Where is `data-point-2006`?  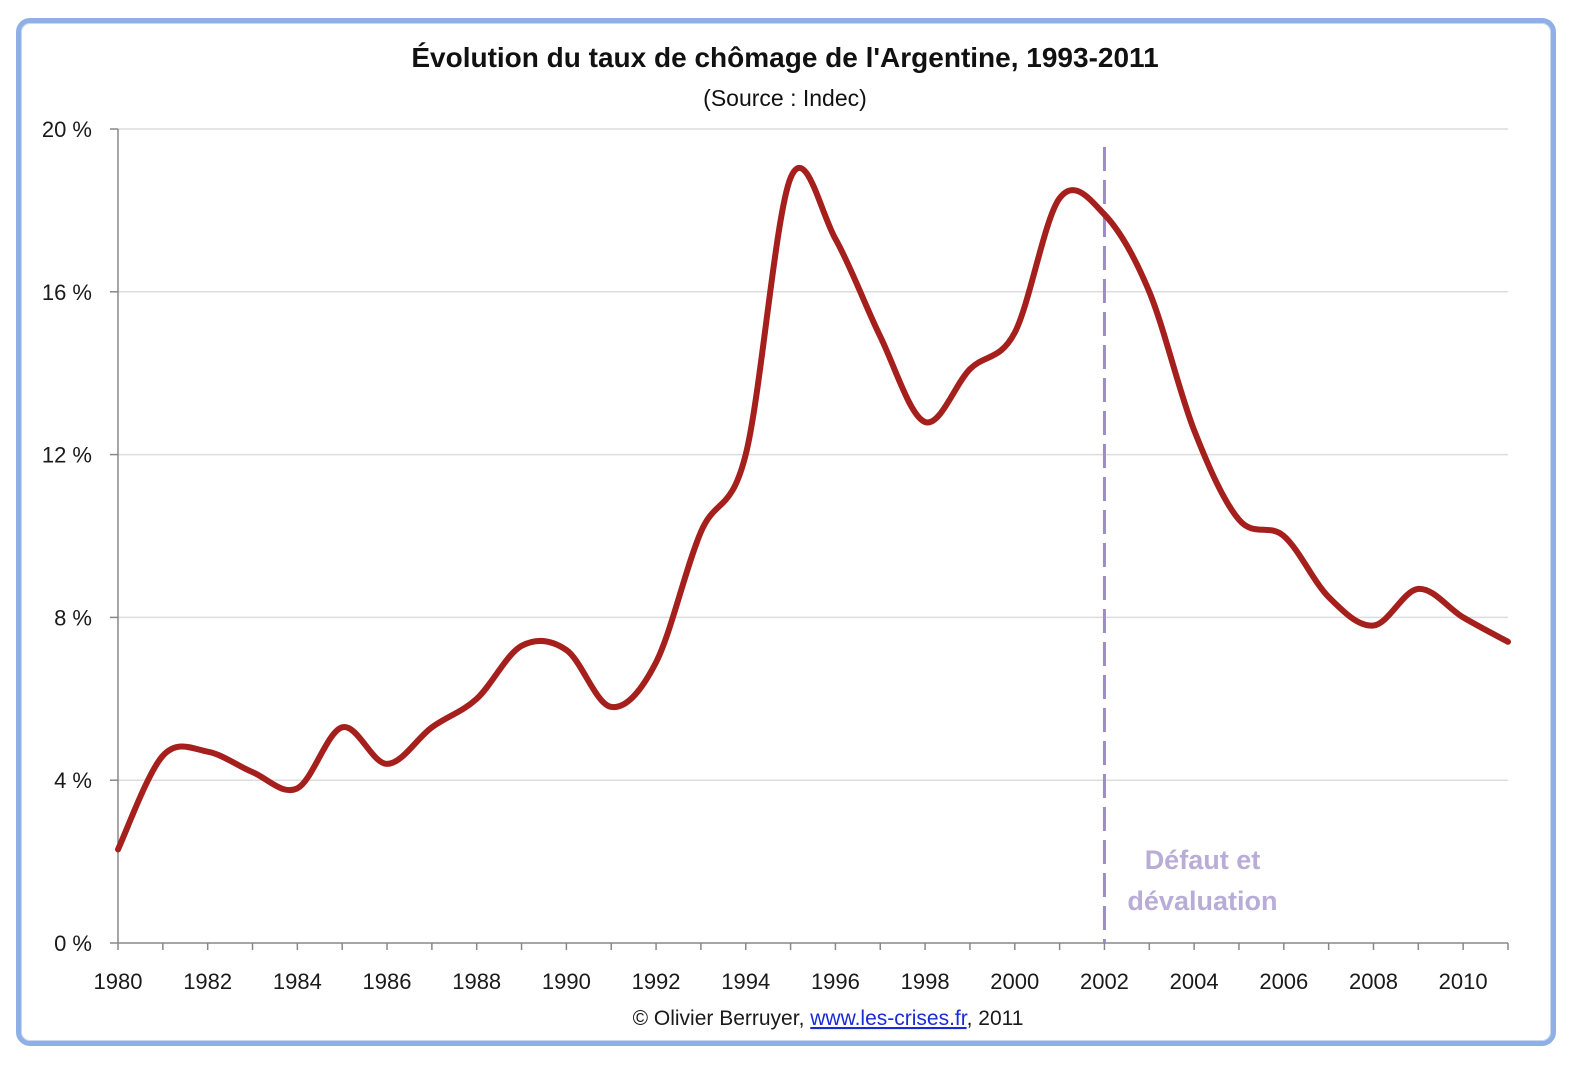
data-point-2006 is located at coordinates (1284, 536).